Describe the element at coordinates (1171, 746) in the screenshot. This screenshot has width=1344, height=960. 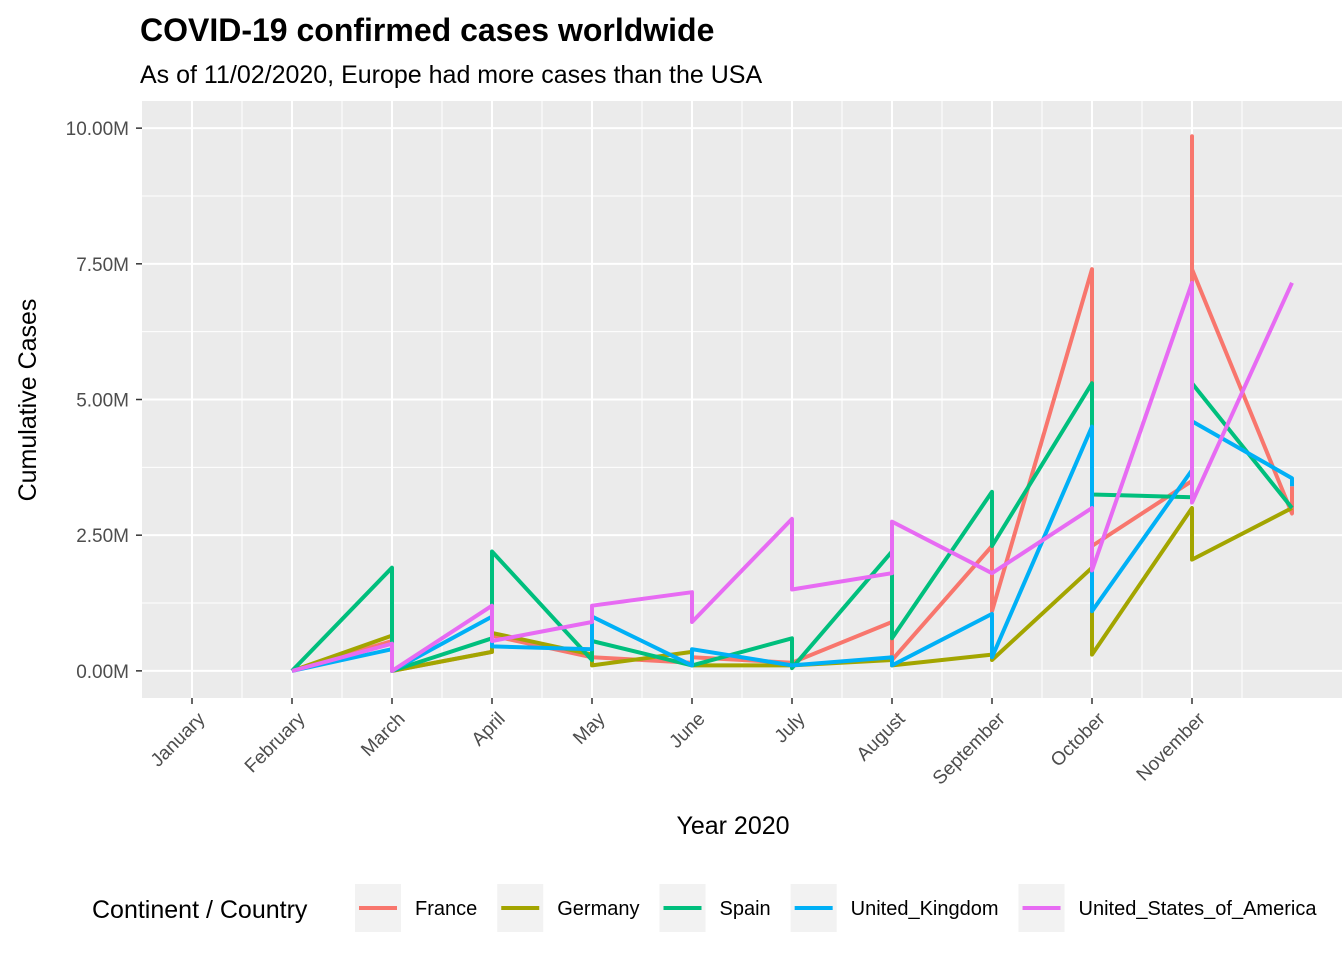
I see `x-tick-label: November` at that location.